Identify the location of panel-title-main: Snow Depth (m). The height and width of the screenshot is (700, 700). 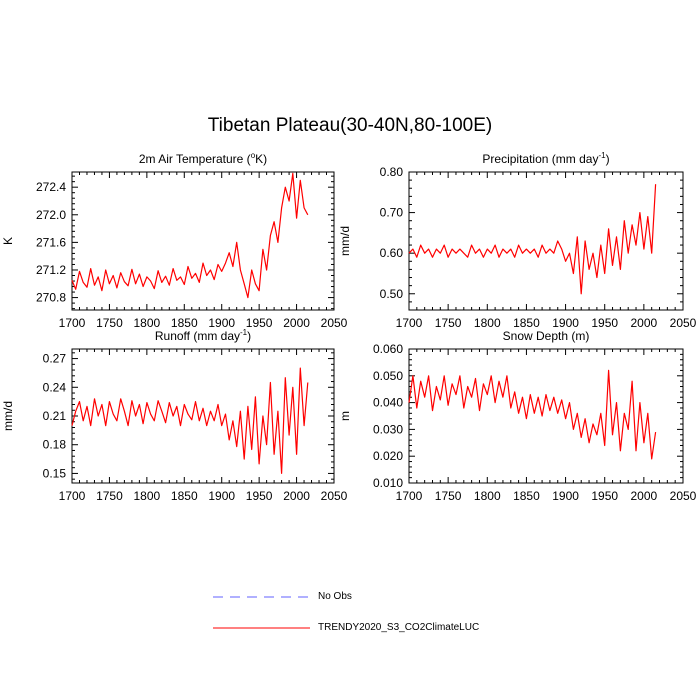
(546, 336).